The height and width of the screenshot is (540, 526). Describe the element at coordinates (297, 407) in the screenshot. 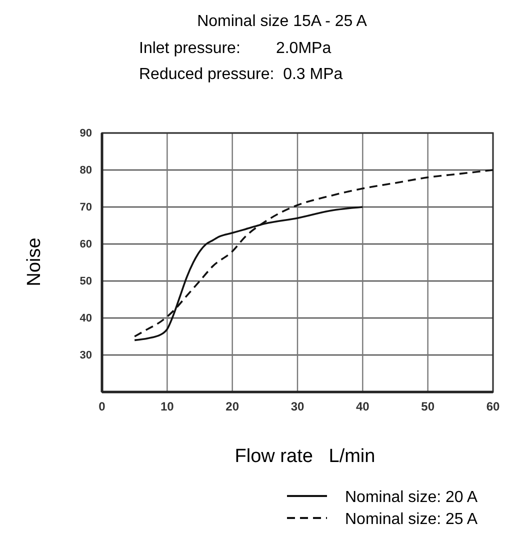

I see `x-tick-label: 30` at that location.